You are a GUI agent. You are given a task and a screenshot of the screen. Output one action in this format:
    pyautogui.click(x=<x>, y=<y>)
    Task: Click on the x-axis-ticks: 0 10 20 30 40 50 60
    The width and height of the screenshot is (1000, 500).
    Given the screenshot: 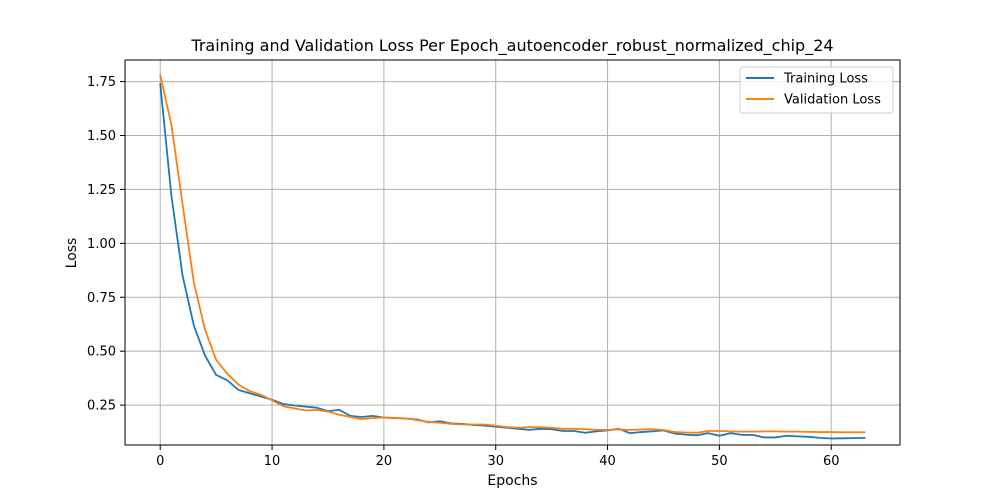 What is the action you would take?
    pyautogui.click(x=497, y=457)
    